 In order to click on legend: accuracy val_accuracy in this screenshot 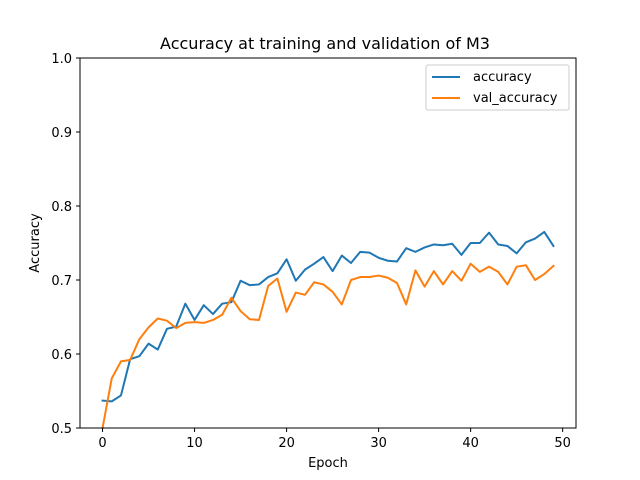, I will do `click(497, 87)`.